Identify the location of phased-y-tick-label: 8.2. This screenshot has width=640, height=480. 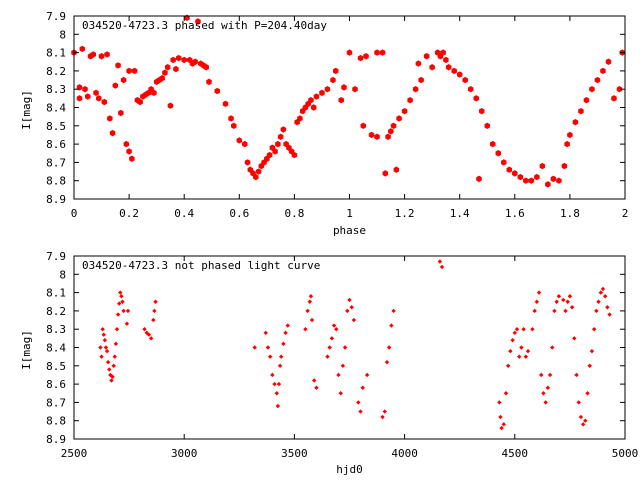
(56, 71).